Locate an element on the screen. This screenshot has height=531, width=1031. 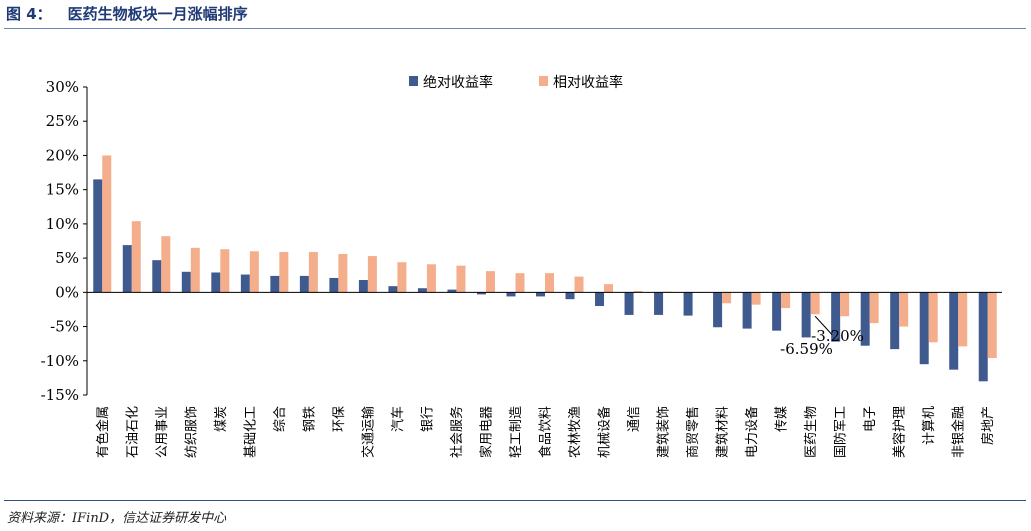
source-note: 资料来源：IFinD，信达证券研发中心 is located at coordinates (117, 518).